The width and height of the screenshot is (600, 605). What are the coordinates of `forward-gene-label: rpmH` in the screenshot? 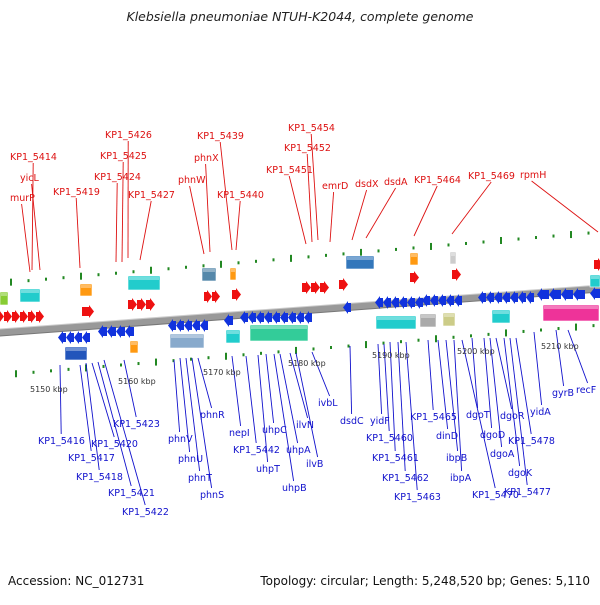 It's located at (533, 175).